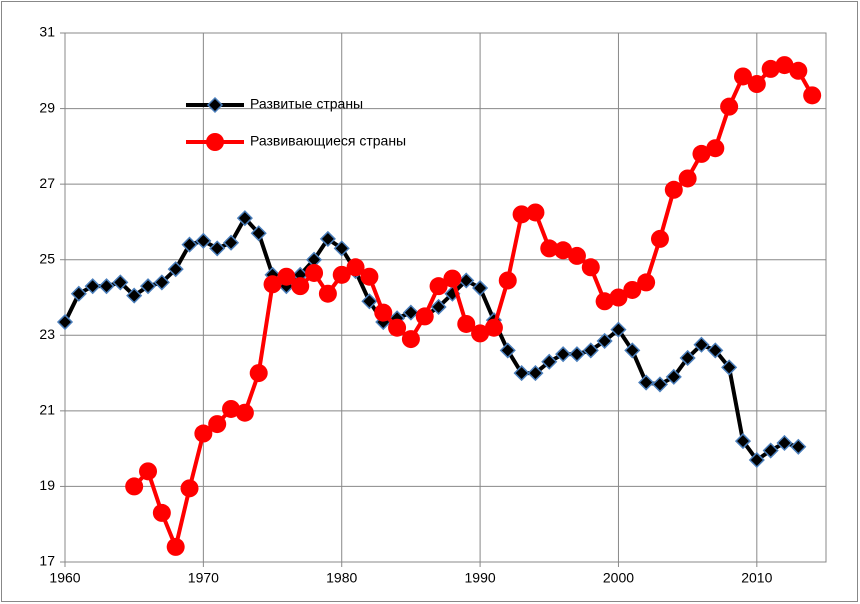  I want to click on y-tick-label: 17, so click(47, 561).